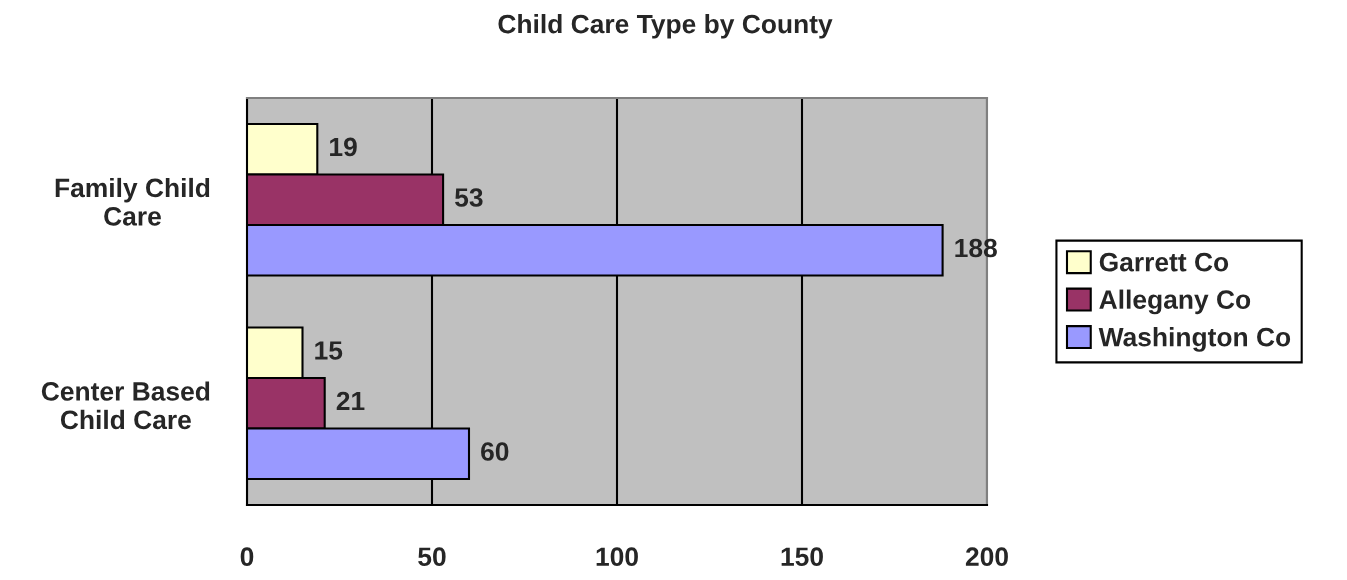  What do you see at coordinates (802, 557) in the screenshot?
I see `x-tick-label: 150` at bounding box center [802, 557].